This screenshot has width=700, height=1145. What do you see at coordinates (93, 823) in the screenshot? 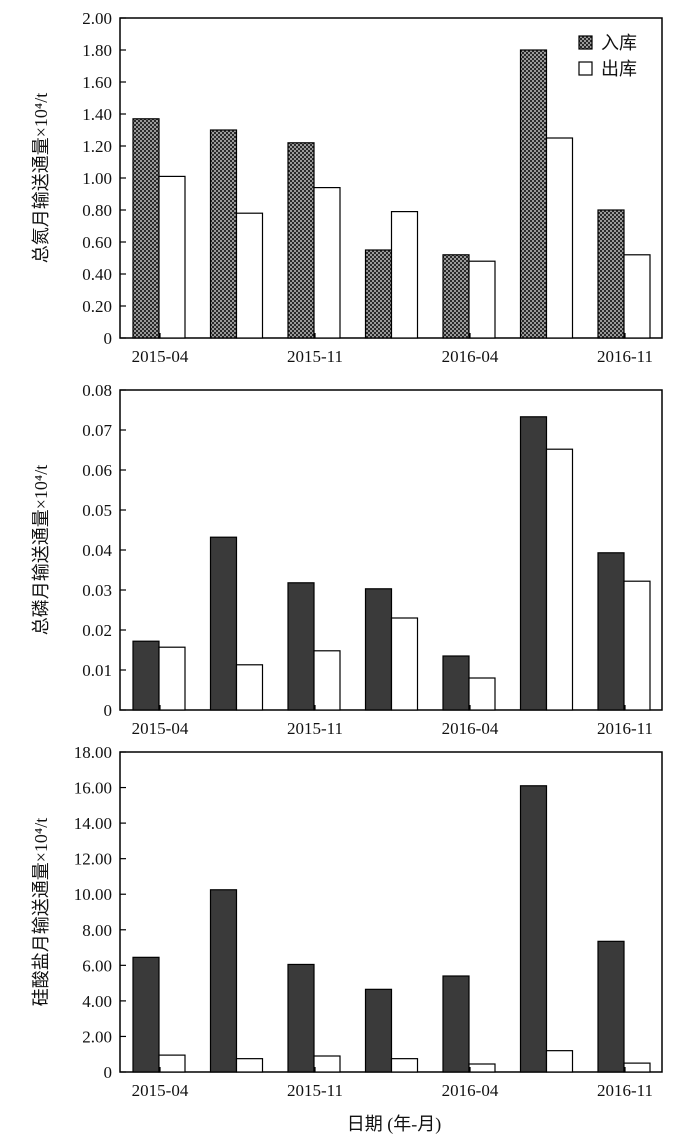
I see `y-tick-label: 14.00` at bounding box center [93, 823].